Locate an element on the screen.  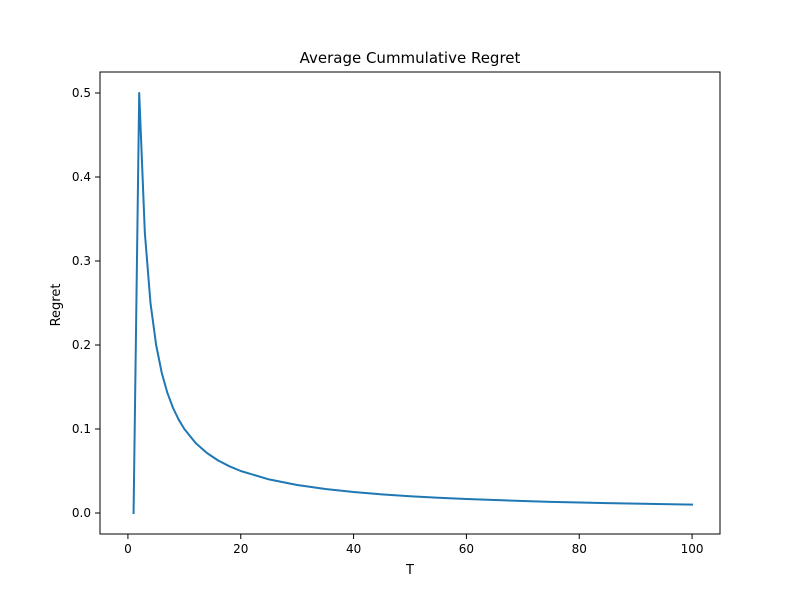
y-tick-label: 0.2 is located at coordinates (81, 345).